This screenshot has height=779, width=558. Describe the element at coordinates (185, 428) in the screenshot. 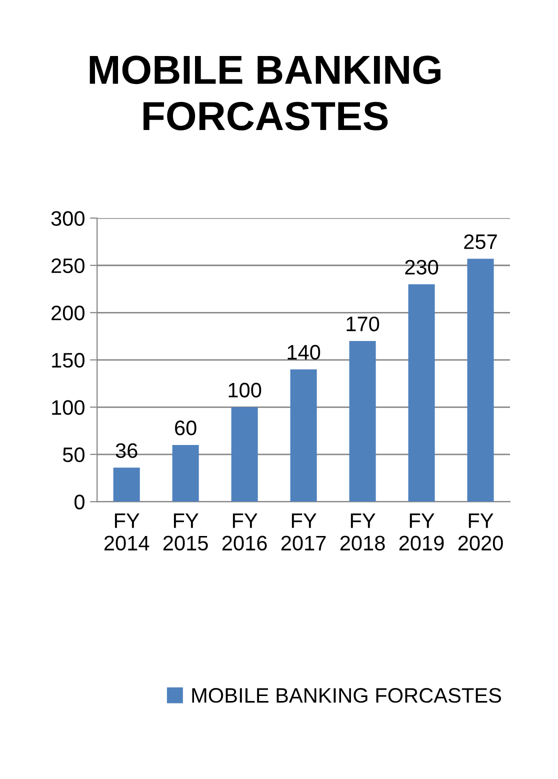

I see `data-label: 60` at that location.